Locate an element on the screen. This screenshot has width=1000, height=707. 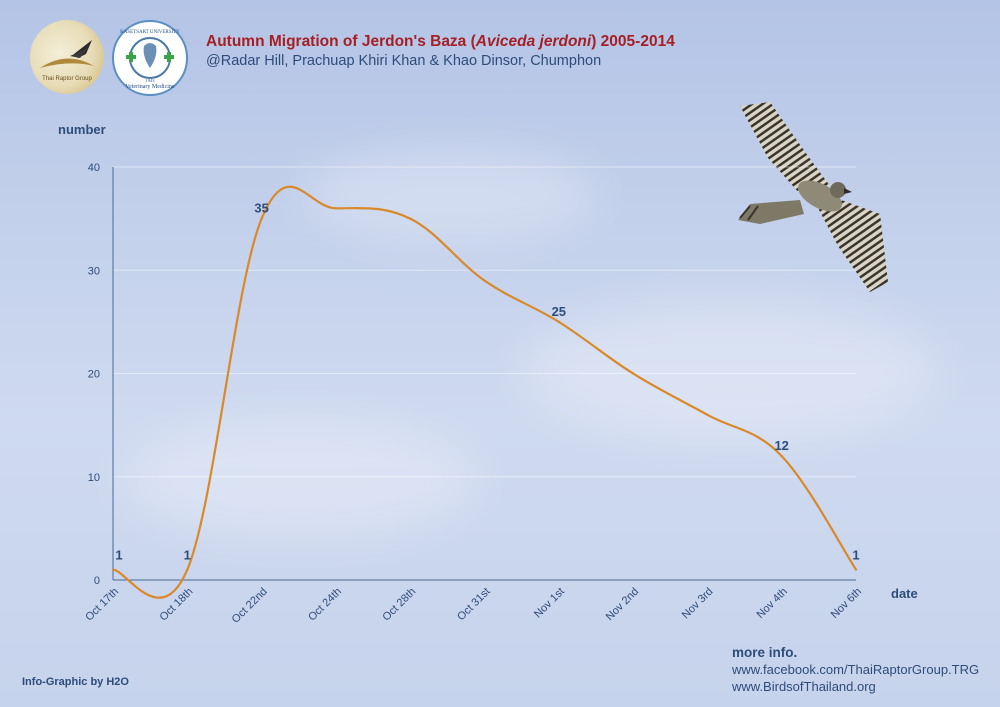
facebook-link: www.facebook.com/ThaiRaptorGroup.TRG is located at coordinates (856, 669).